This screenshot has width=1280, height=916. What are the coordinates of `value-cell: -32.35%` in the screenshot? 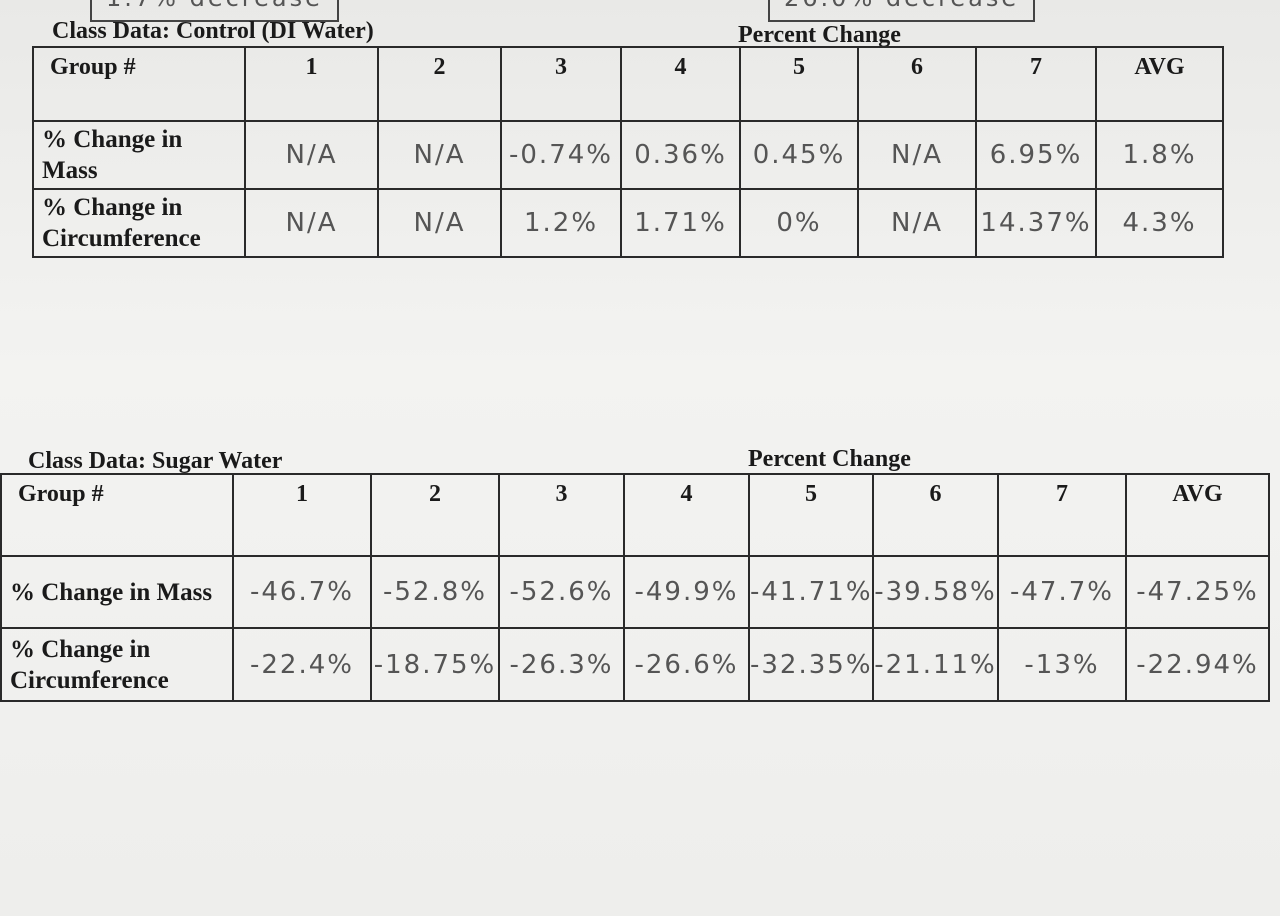 It's located at (811, 664).